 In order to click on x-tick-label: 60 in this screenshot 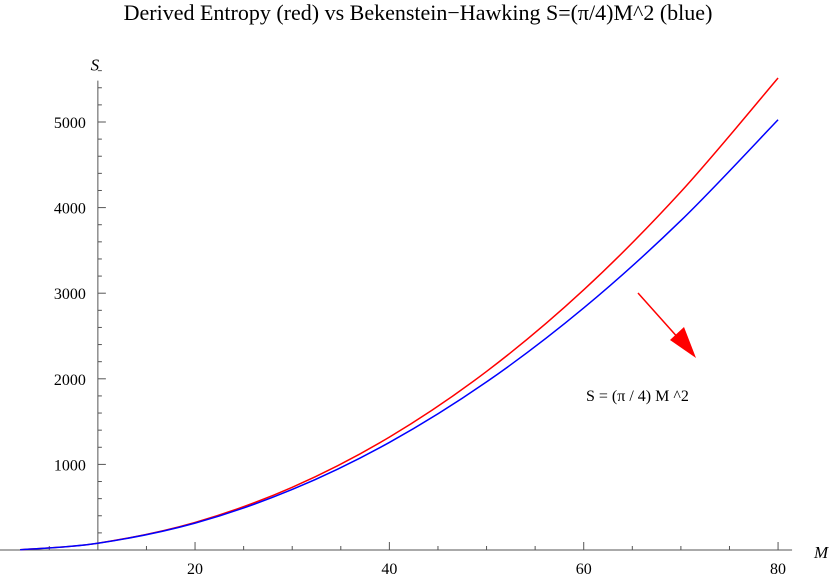, I will do `click(584, 569)`.